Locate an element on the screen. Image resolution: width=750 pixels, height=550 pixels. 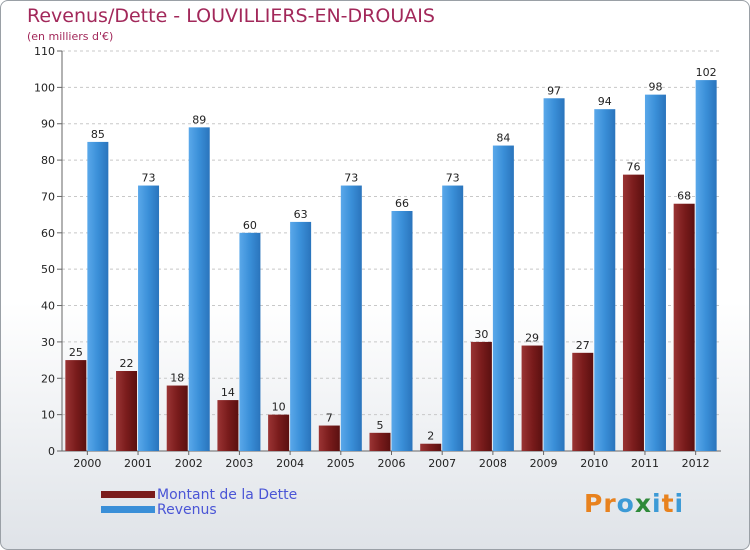
x-tick-label: 2007 is located at coordinates (442, 463).